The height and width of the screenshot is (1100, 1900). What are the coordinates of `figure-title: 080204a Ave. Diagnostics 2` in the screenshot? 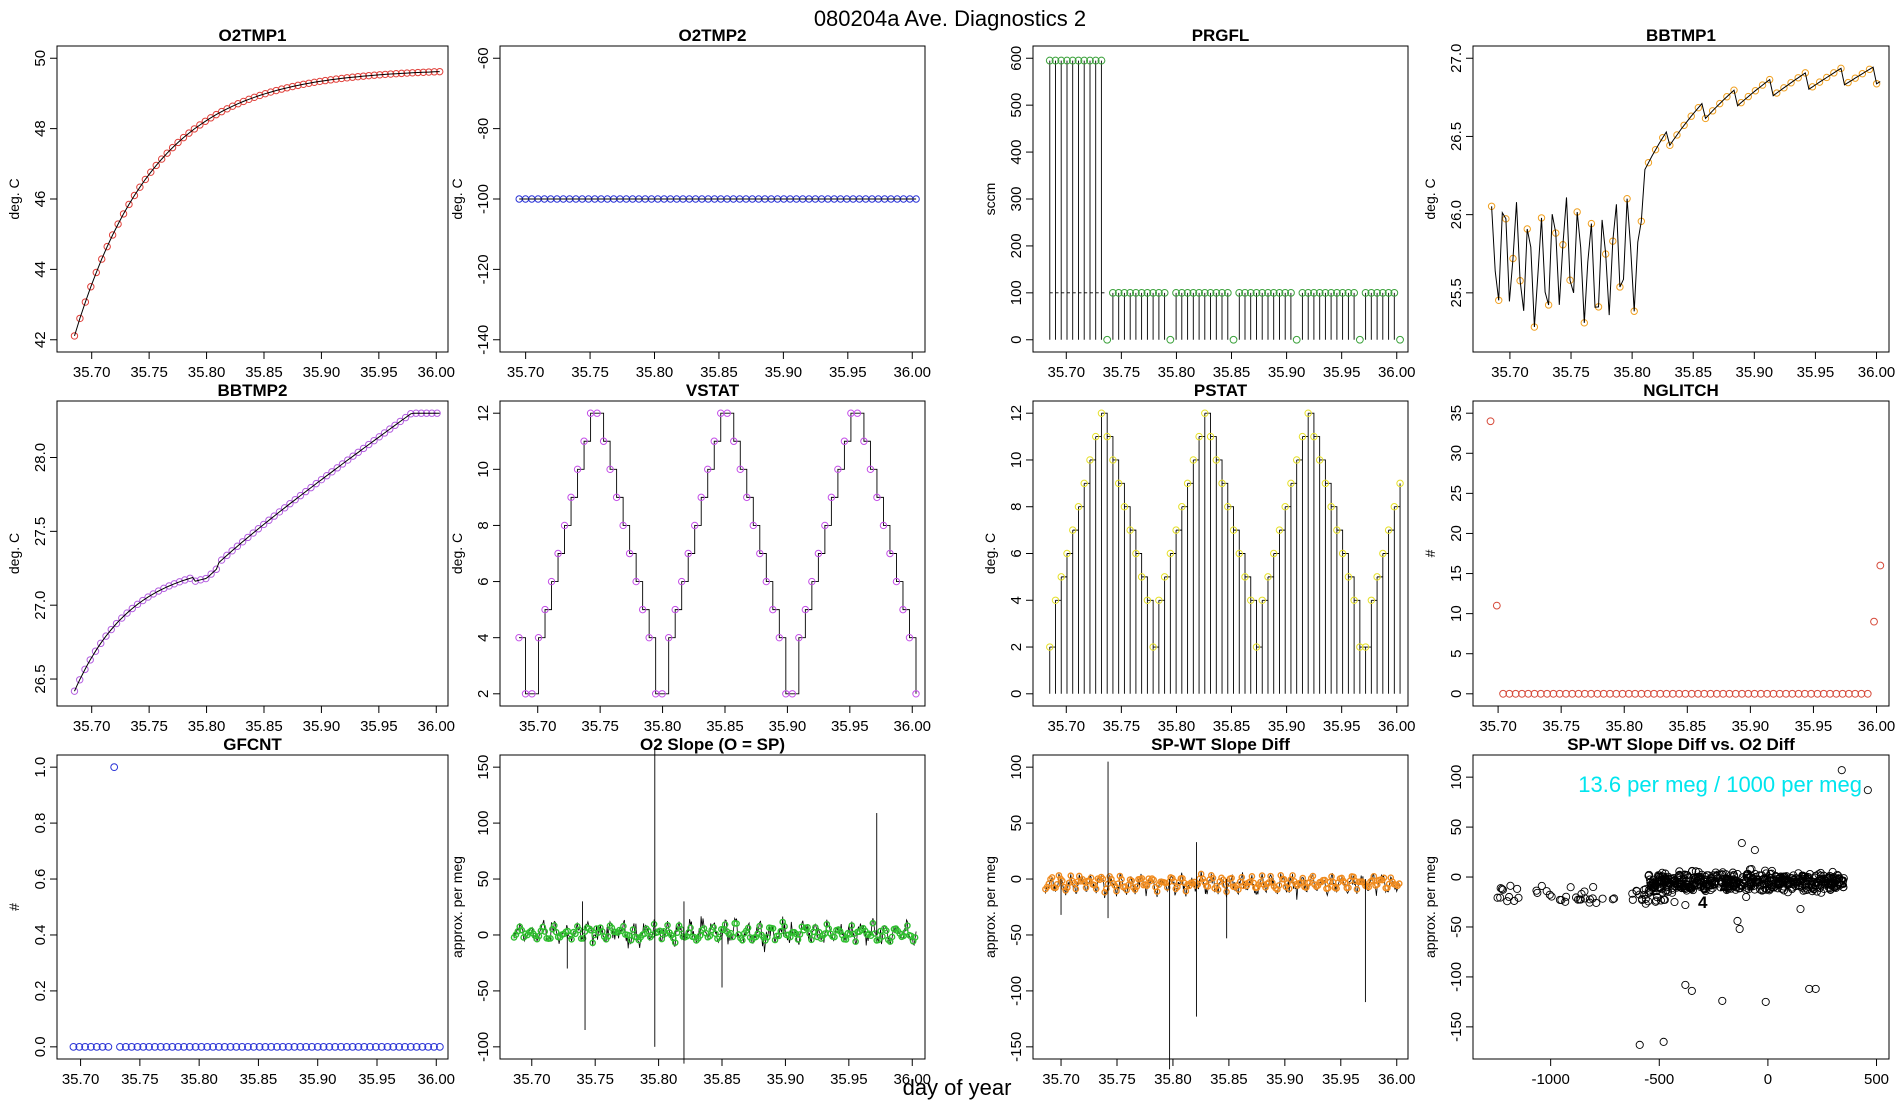 It's located at (950, 18).